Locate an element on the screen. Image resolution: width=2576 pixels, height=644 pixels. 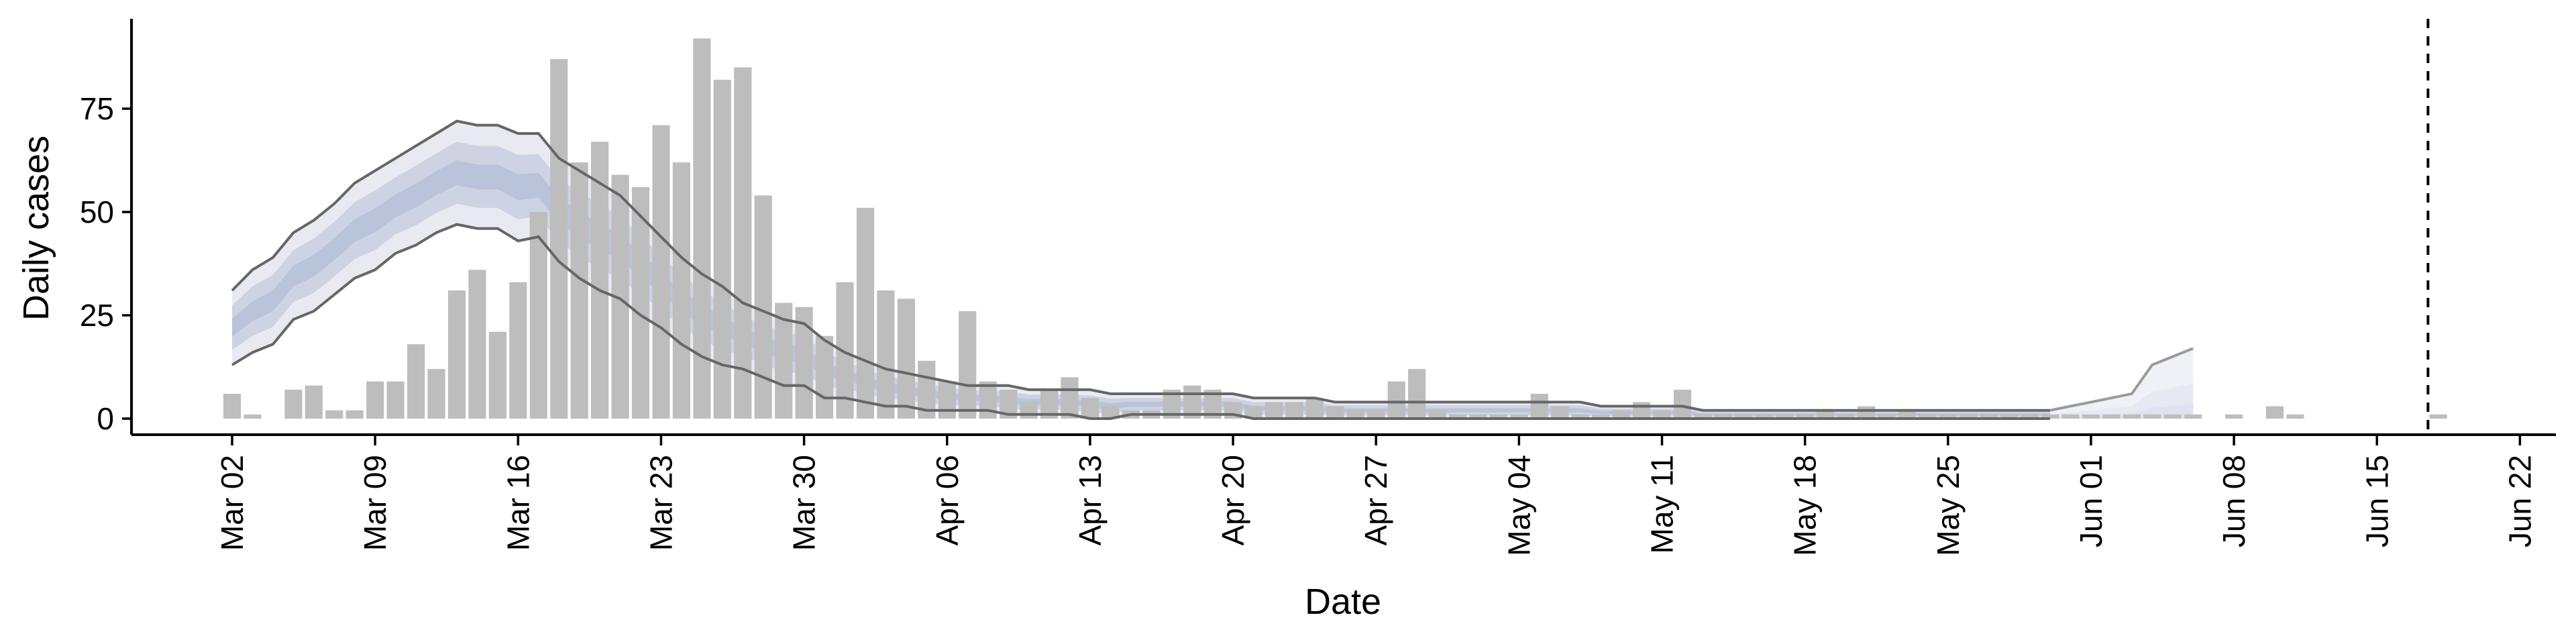
y-tick-label: 0 is located at coordinates (105, 418).